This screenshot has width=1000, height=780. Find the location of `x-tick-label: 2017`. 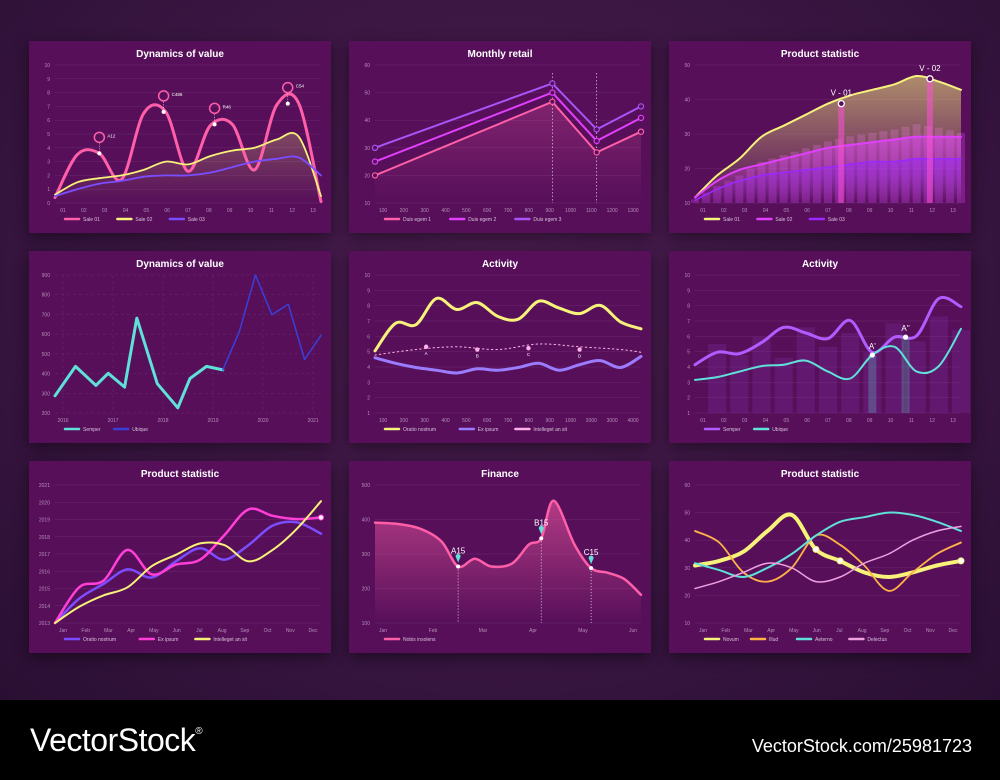

x-tick-label: 2017 is located at coordinates (112, 421).